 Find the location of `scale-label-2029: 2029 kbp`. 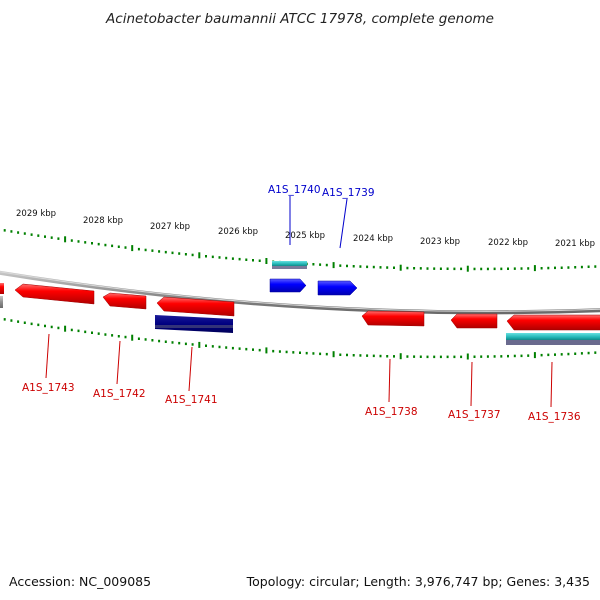

scale-label-2029: 2029 kbp is located at coordinates (36, 214).